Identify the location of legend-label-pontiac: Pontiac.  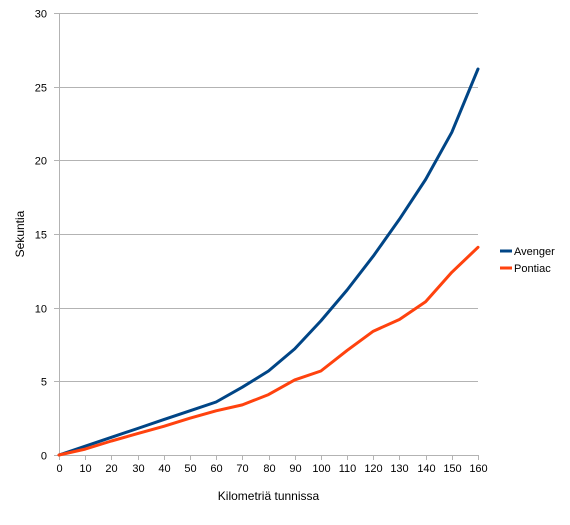
(532, 269).